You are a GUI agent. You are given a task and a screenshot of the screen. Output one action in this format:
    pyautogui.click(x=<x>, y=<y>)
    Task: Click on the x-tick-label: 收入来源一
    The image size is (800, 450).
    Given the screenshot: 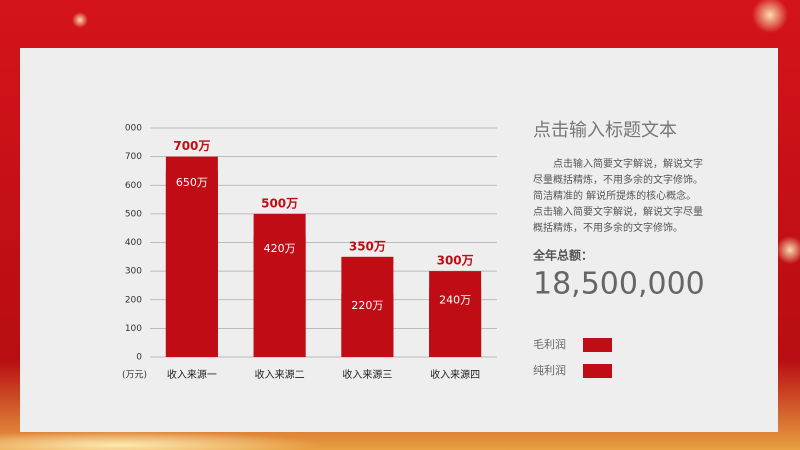 What is the action you would take?
    pyautogui.click(x=192, y=374)
    